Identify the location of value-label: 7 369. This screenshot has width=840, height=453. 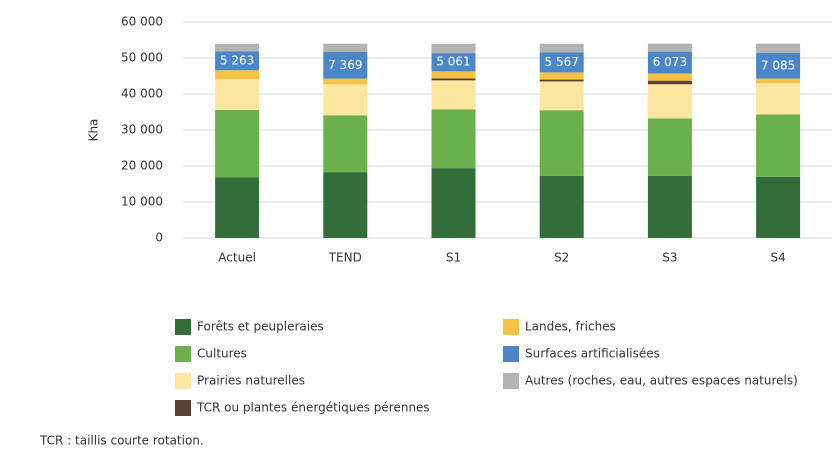
(345, 65).